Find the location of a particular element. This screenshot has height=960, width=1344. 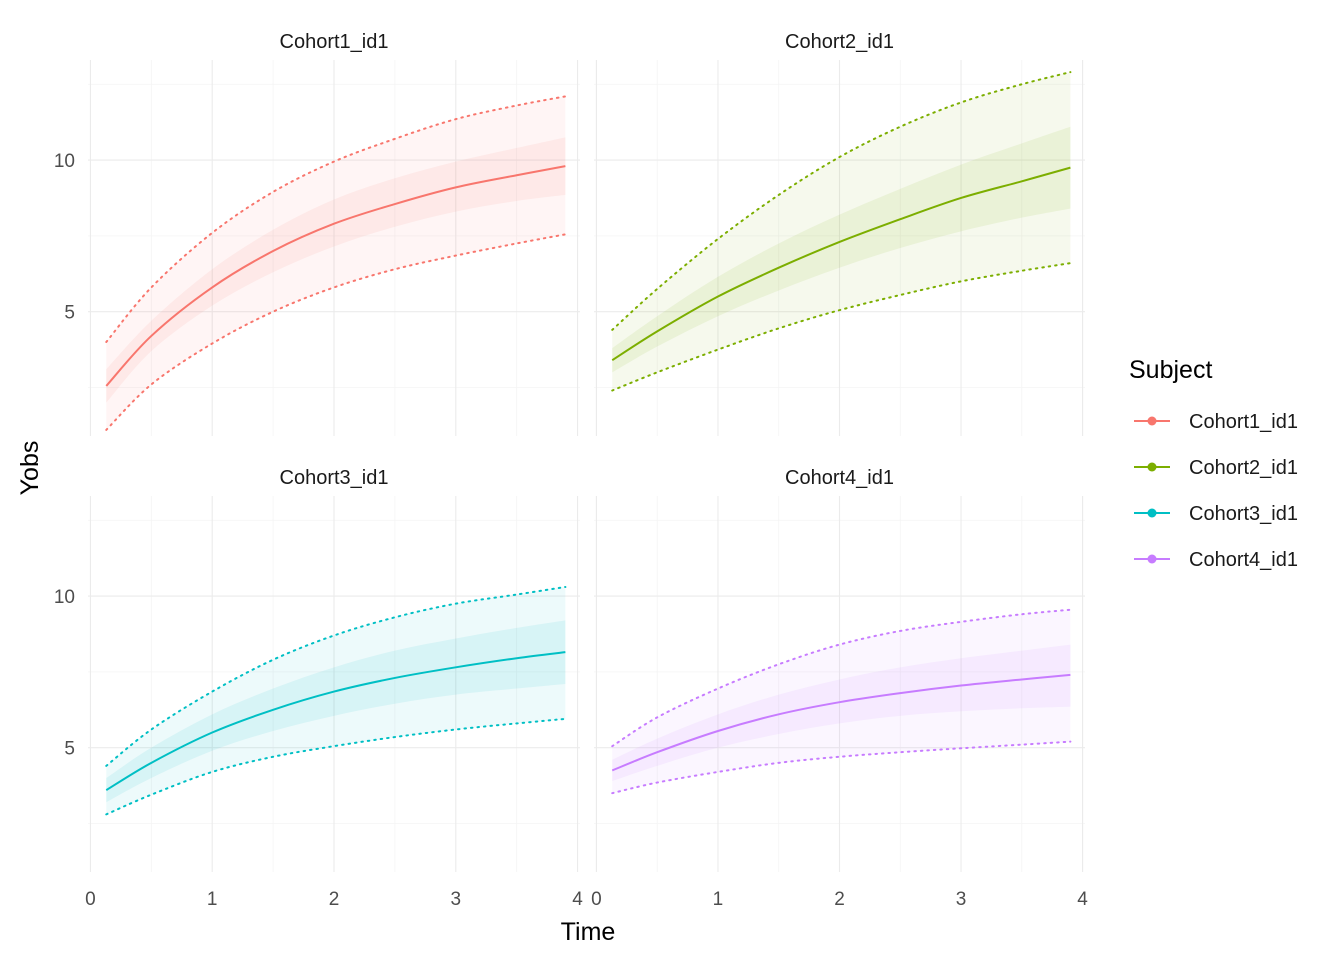

legend-label: Cohort2_id1 is located at coordinates (1243, 468).